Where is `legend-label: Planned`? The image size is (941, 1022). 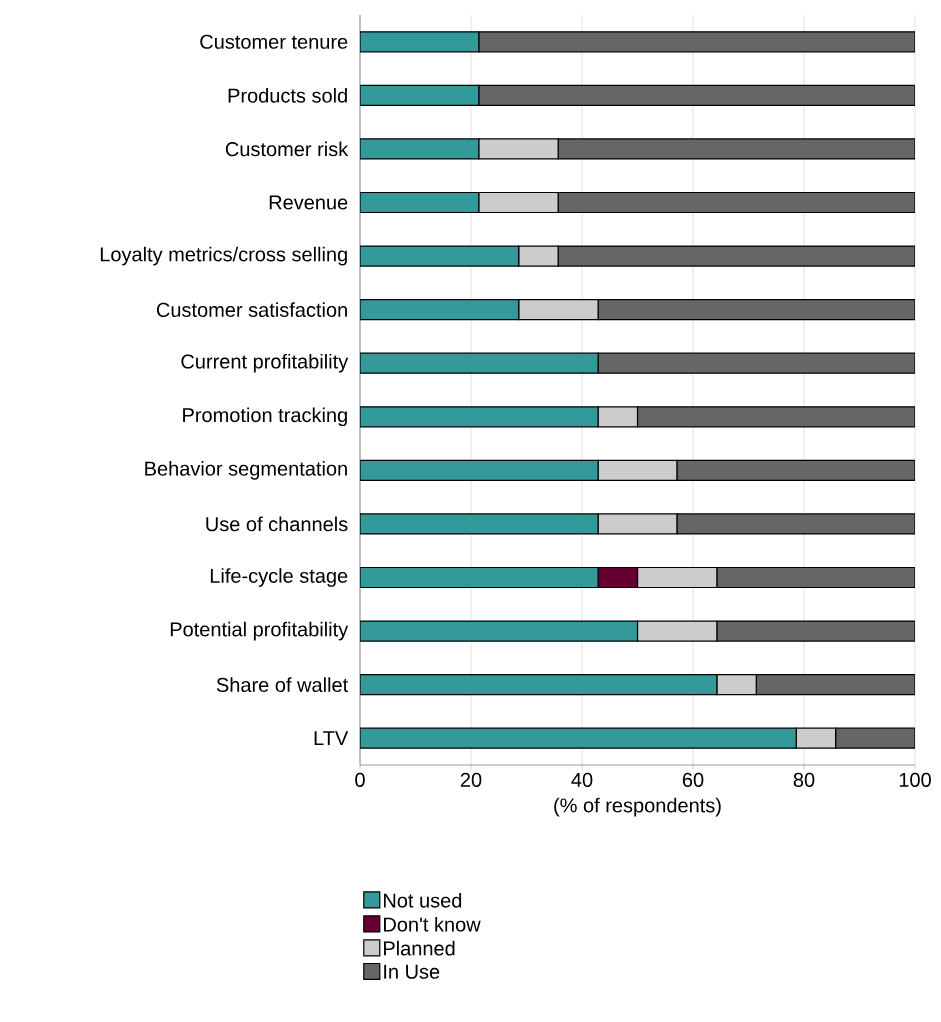 legend-label: Planned is located at coordinates (419, 948).